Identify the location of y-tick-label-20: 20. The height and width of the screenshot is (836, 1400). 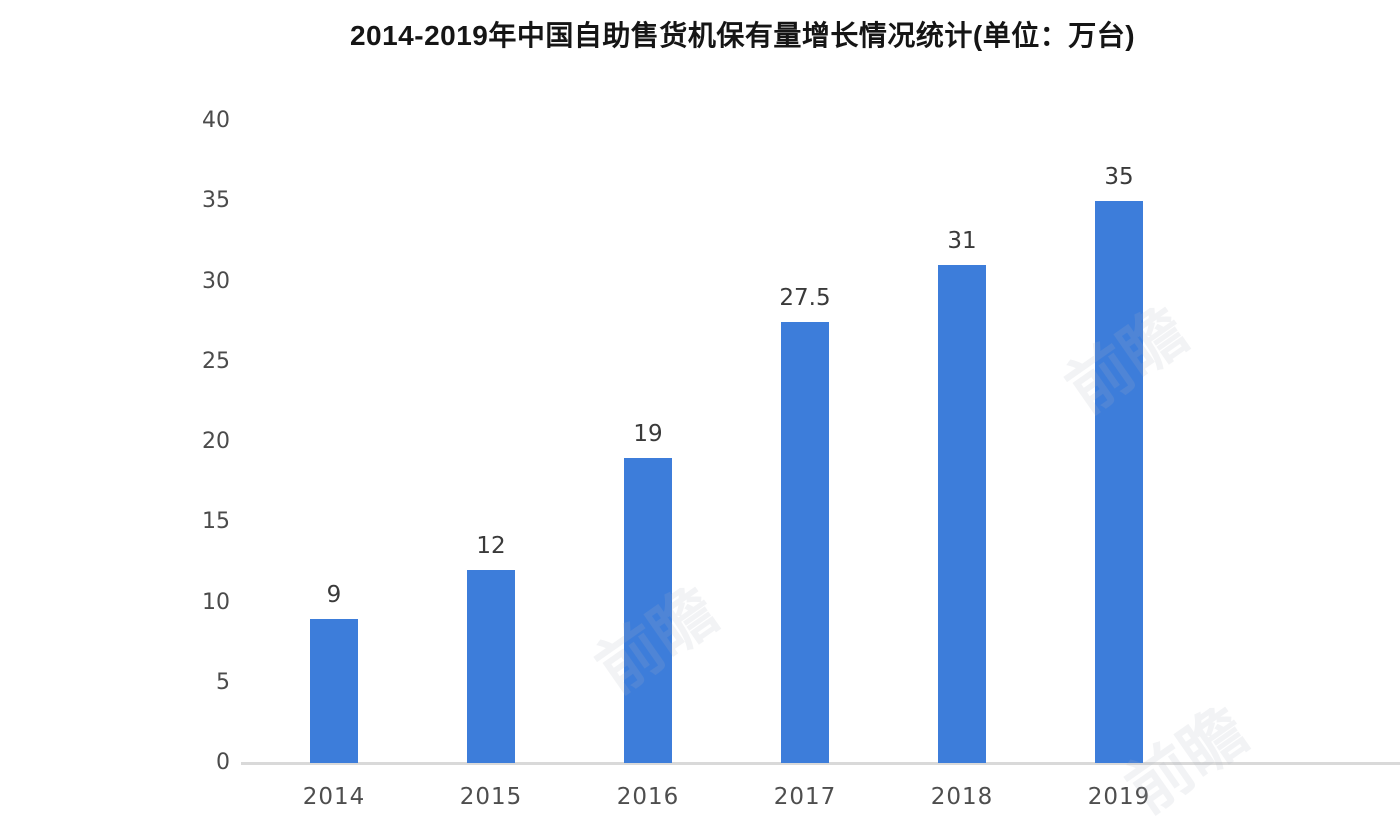
(216, 441).